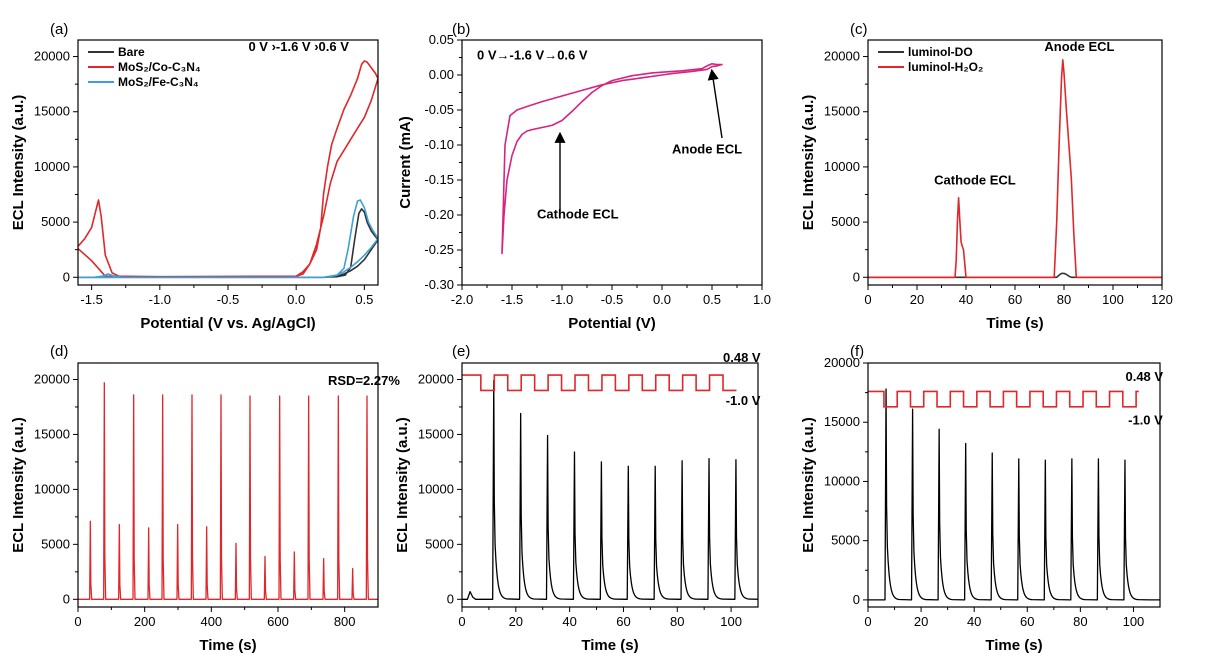 The width and height of the screenshot is (1222, 667). Describe the element at coordinates (462, 299) in the screenshot. I see `x-tick-label: -2.0` at that location.